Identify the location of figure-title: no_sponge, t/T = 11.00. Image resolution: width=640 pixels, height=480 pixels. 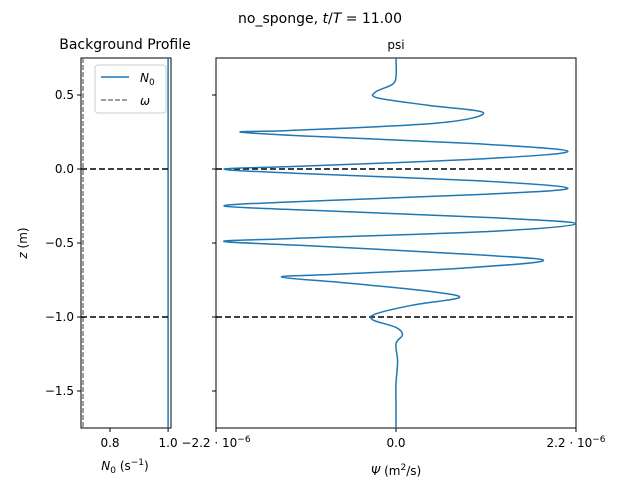
(320, 19).